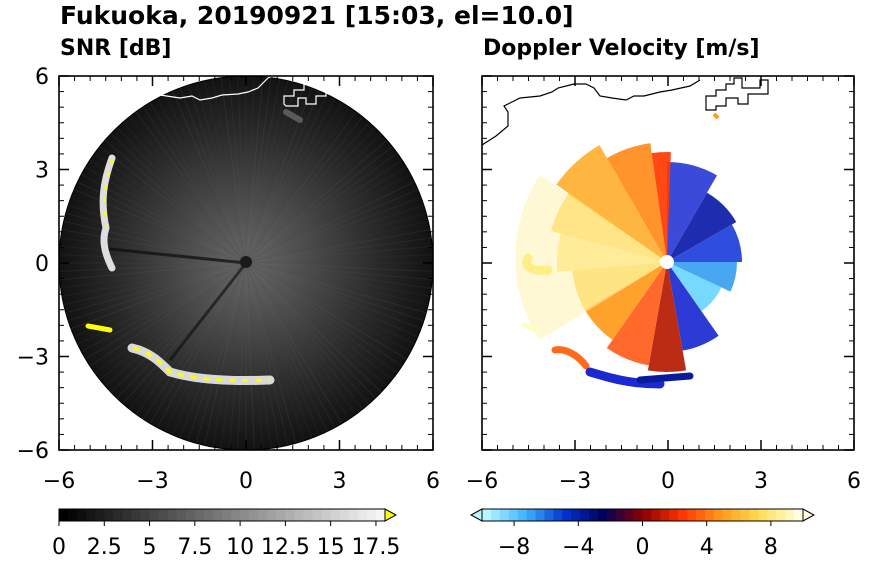 This screenshot has width=870, height=570. Describe the element at coordinates (482, 481) in the screenshot. I see `x-tick-label: −6` at that location.